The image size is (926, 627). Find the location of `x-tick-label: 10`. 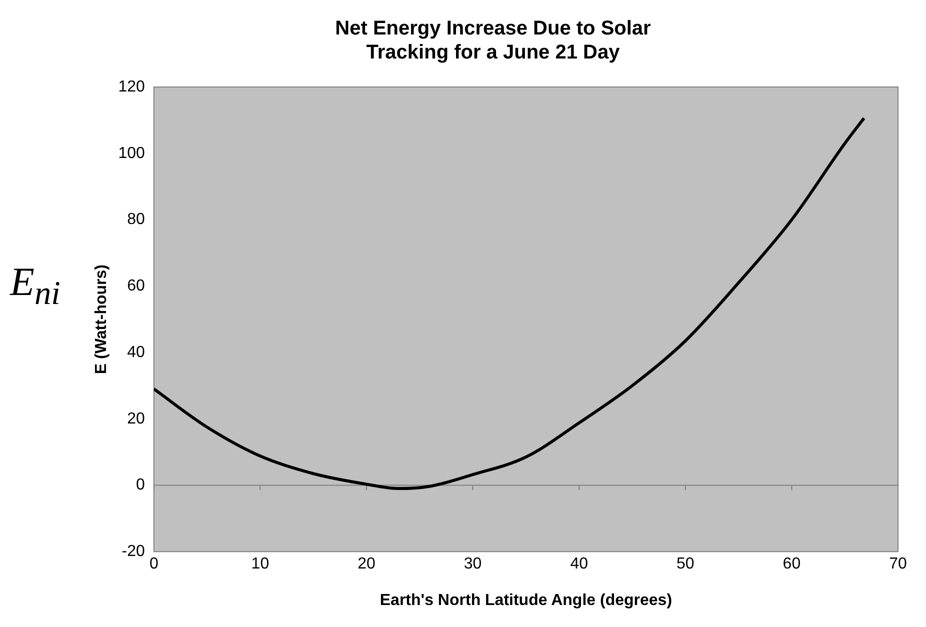

x-tick-label: 10 is located at coordinates (260, 564).